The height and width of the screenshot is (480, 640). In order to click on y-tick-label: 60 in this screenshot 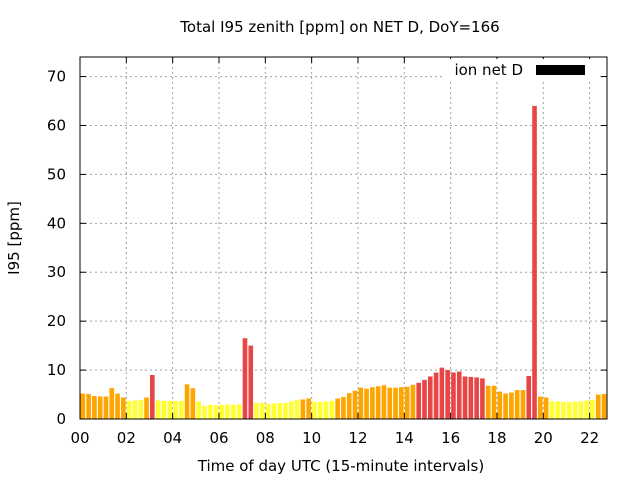, I will do `click(56, 125)`.